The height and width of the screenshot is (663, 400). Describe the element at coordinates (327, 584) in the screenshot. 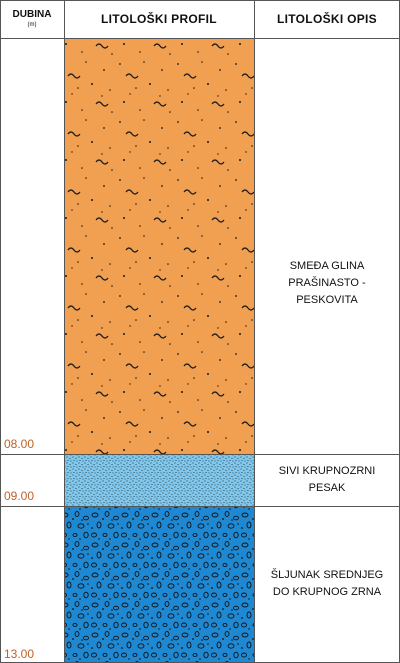

I see `gravel-description: ŠLJUNAK SREDNJEG DO KRUPNOG ZRNA` at that location.